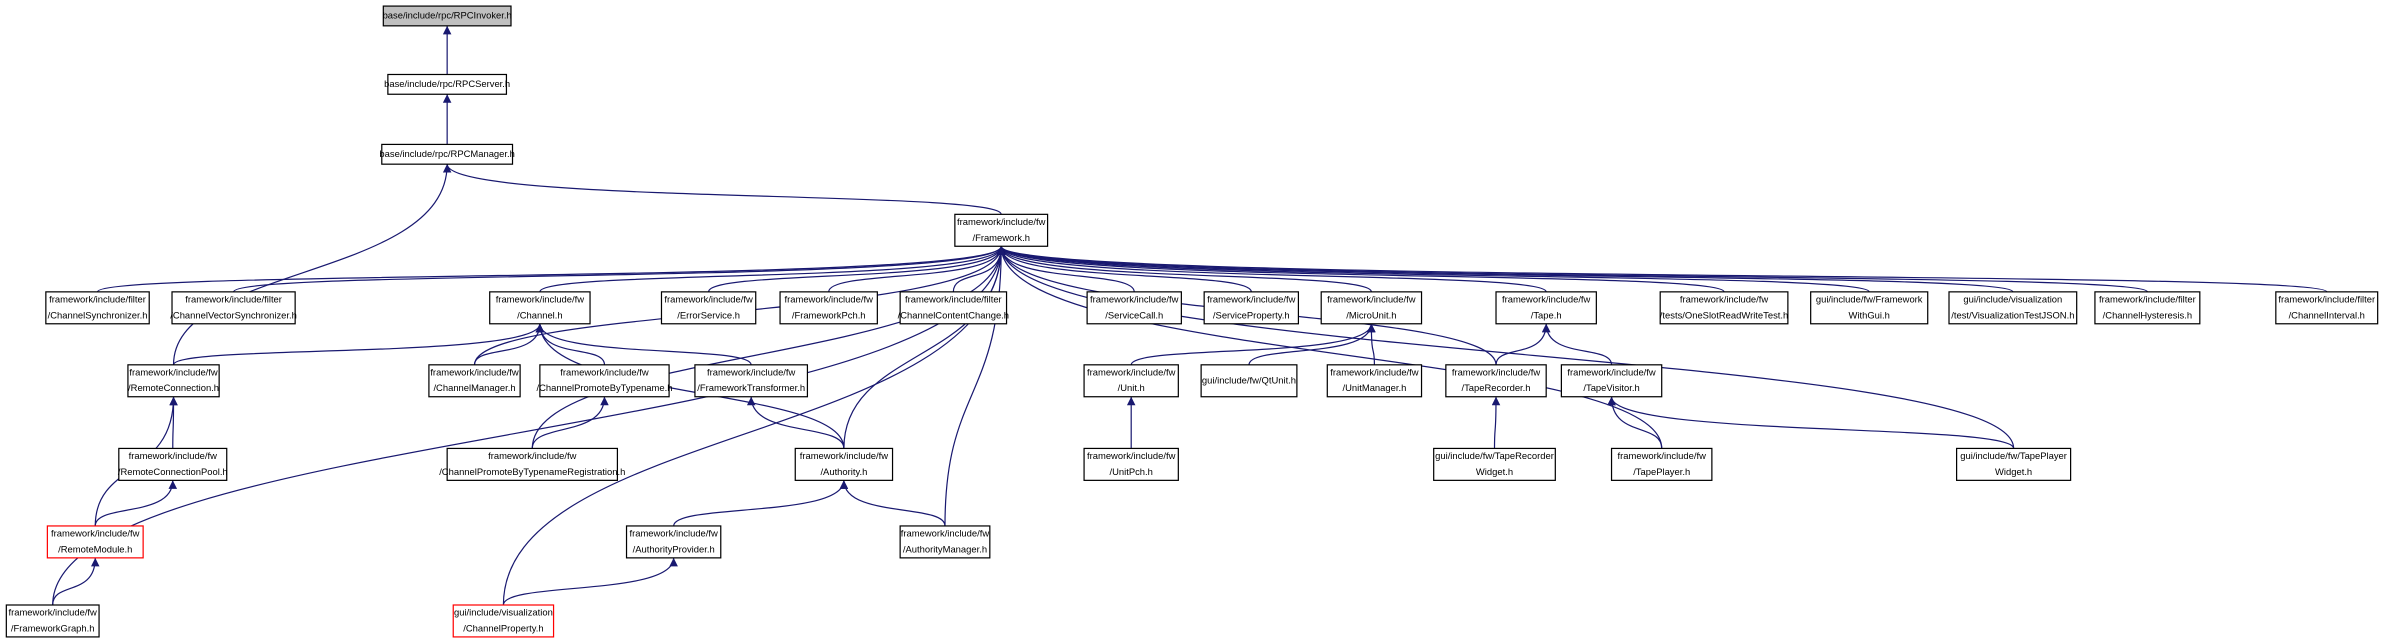 This screenshot has height=643, width=2384. What do you see at coordinates (953, 314) in the screenshot?
I see `node-label: /ChannelContentChange.h` at bounding box center [953, 314].